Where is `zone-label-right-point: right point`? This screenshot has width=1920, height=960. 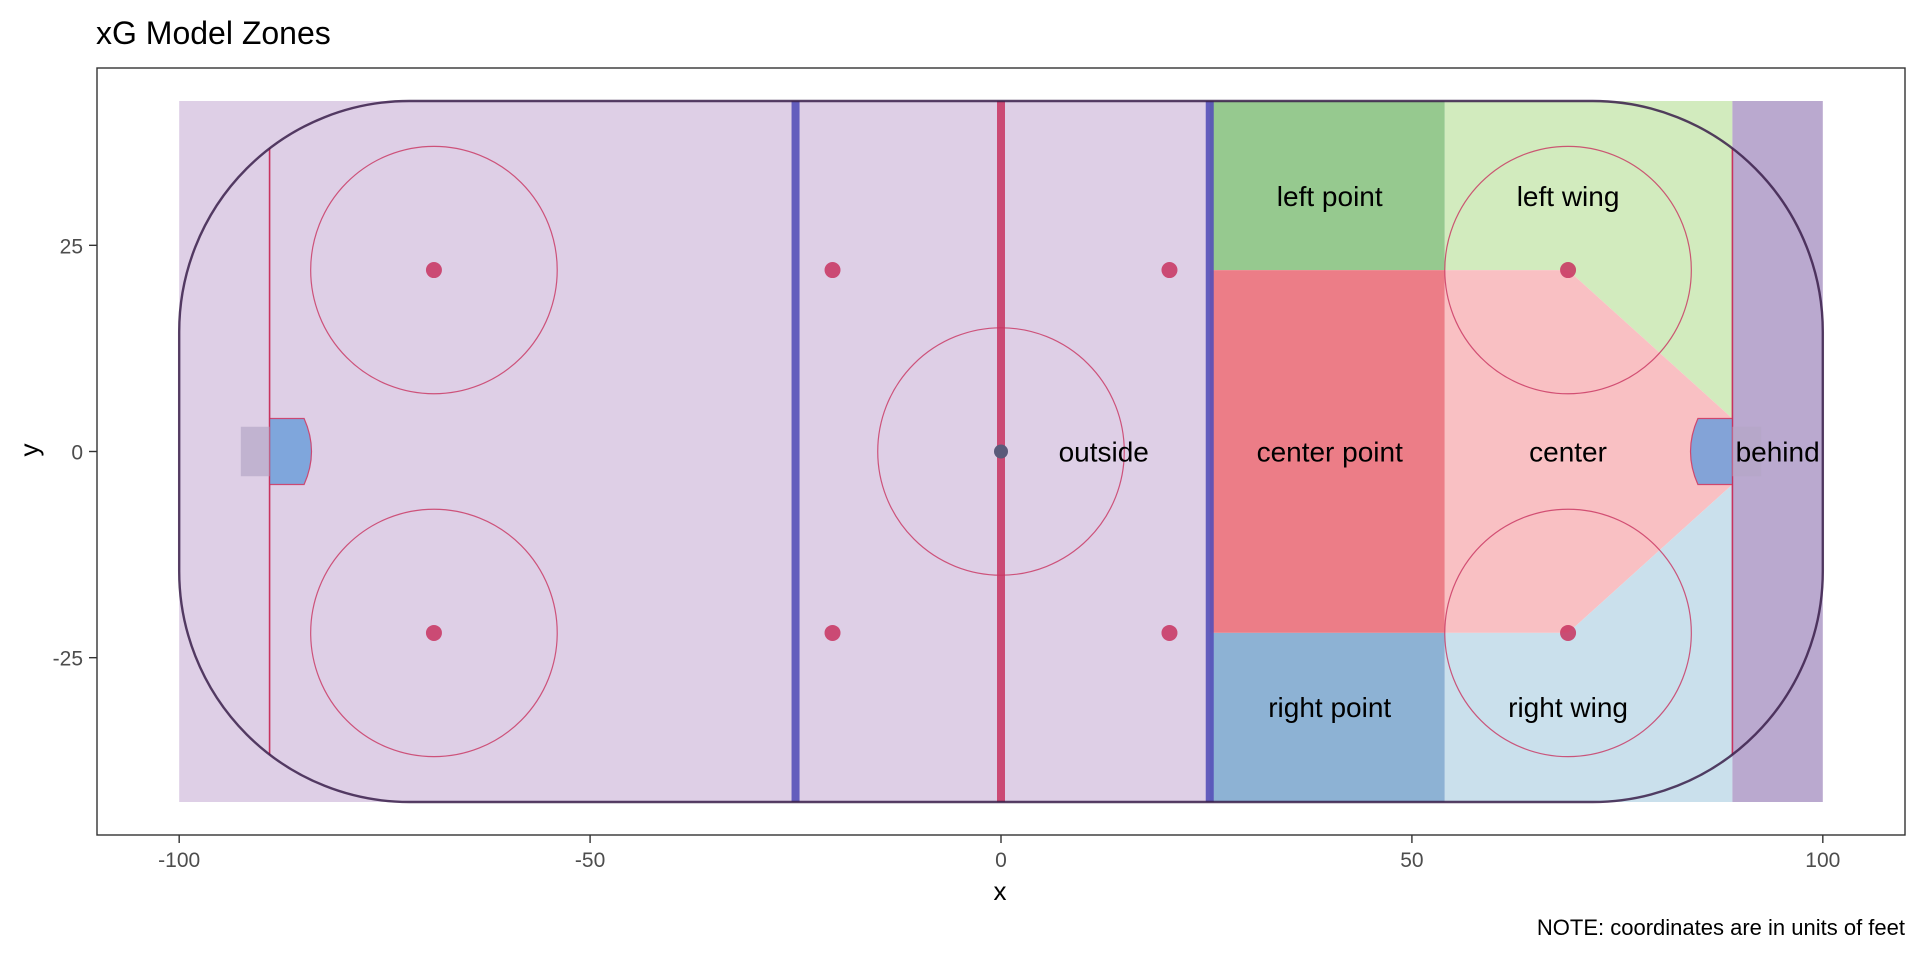
zone-label-right-point: right point is located at coordinates (1329, 707).